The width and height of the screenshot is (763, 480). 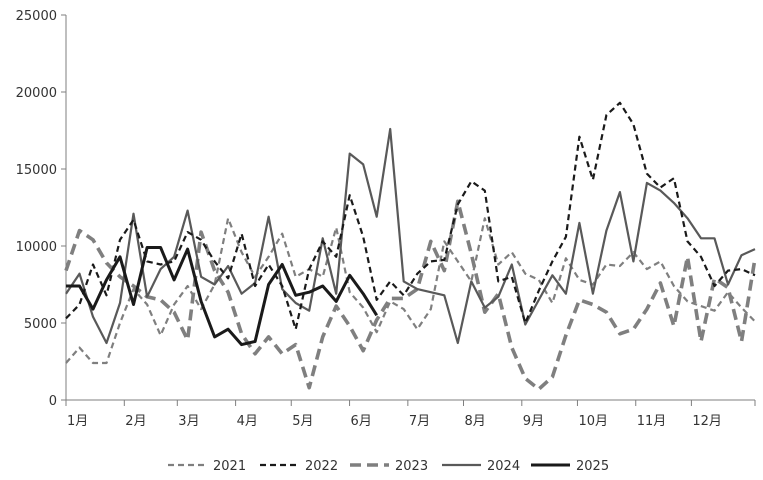 What do you see at coordinates (53, 401) in the screenshot?
I see `y-tick-label: 0` at bounding box center [53, 401].